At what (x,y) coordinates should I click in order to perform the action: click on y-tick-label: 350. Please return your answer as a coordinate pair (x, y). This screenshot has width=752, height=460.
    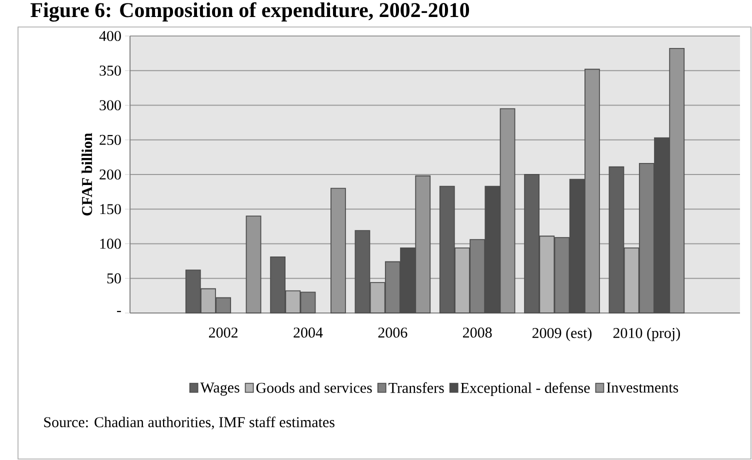
    Looking at the image, I should click on (110, 71).